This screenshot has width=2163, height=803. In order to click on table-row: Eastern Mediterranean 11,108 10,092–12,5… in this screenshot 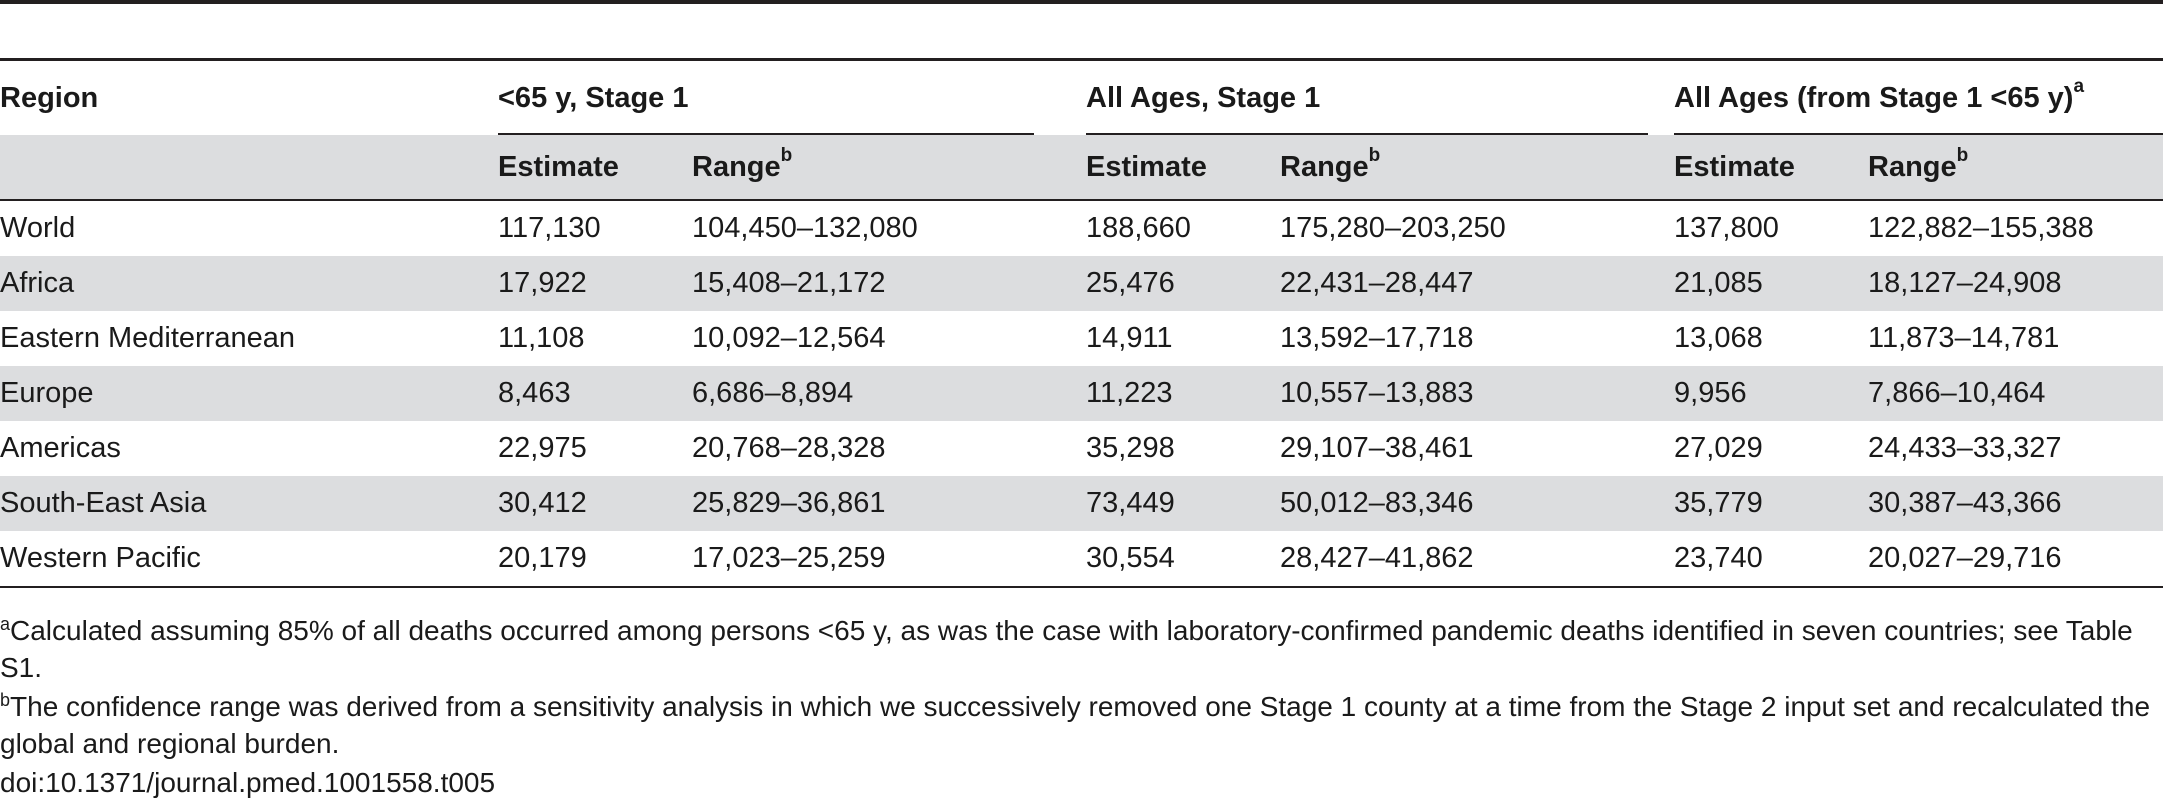, I will do `click(1081, 338)`.